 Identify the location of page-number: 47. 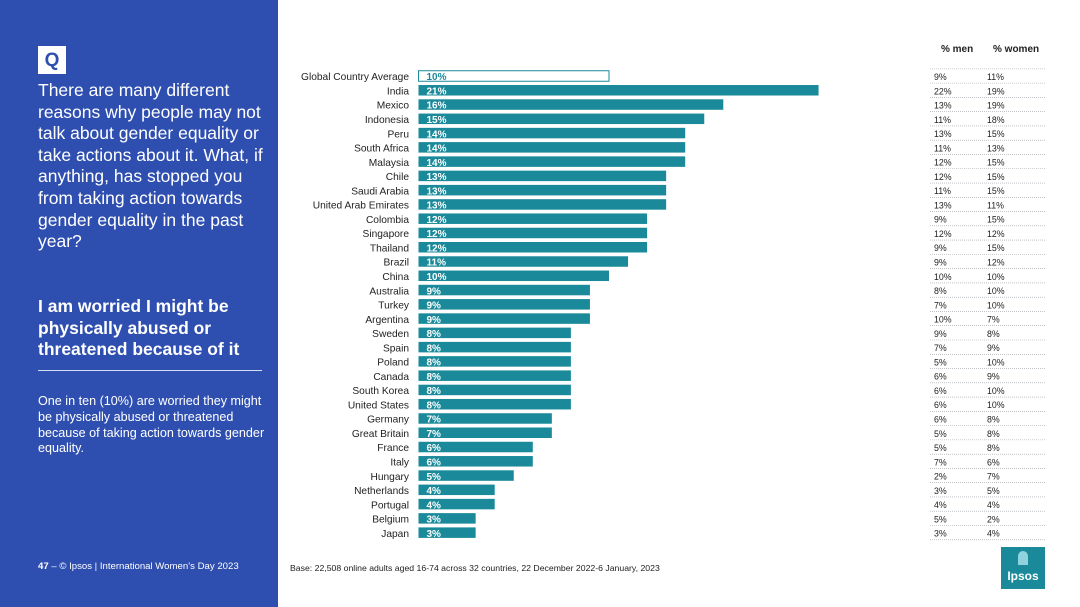
(43, 566).